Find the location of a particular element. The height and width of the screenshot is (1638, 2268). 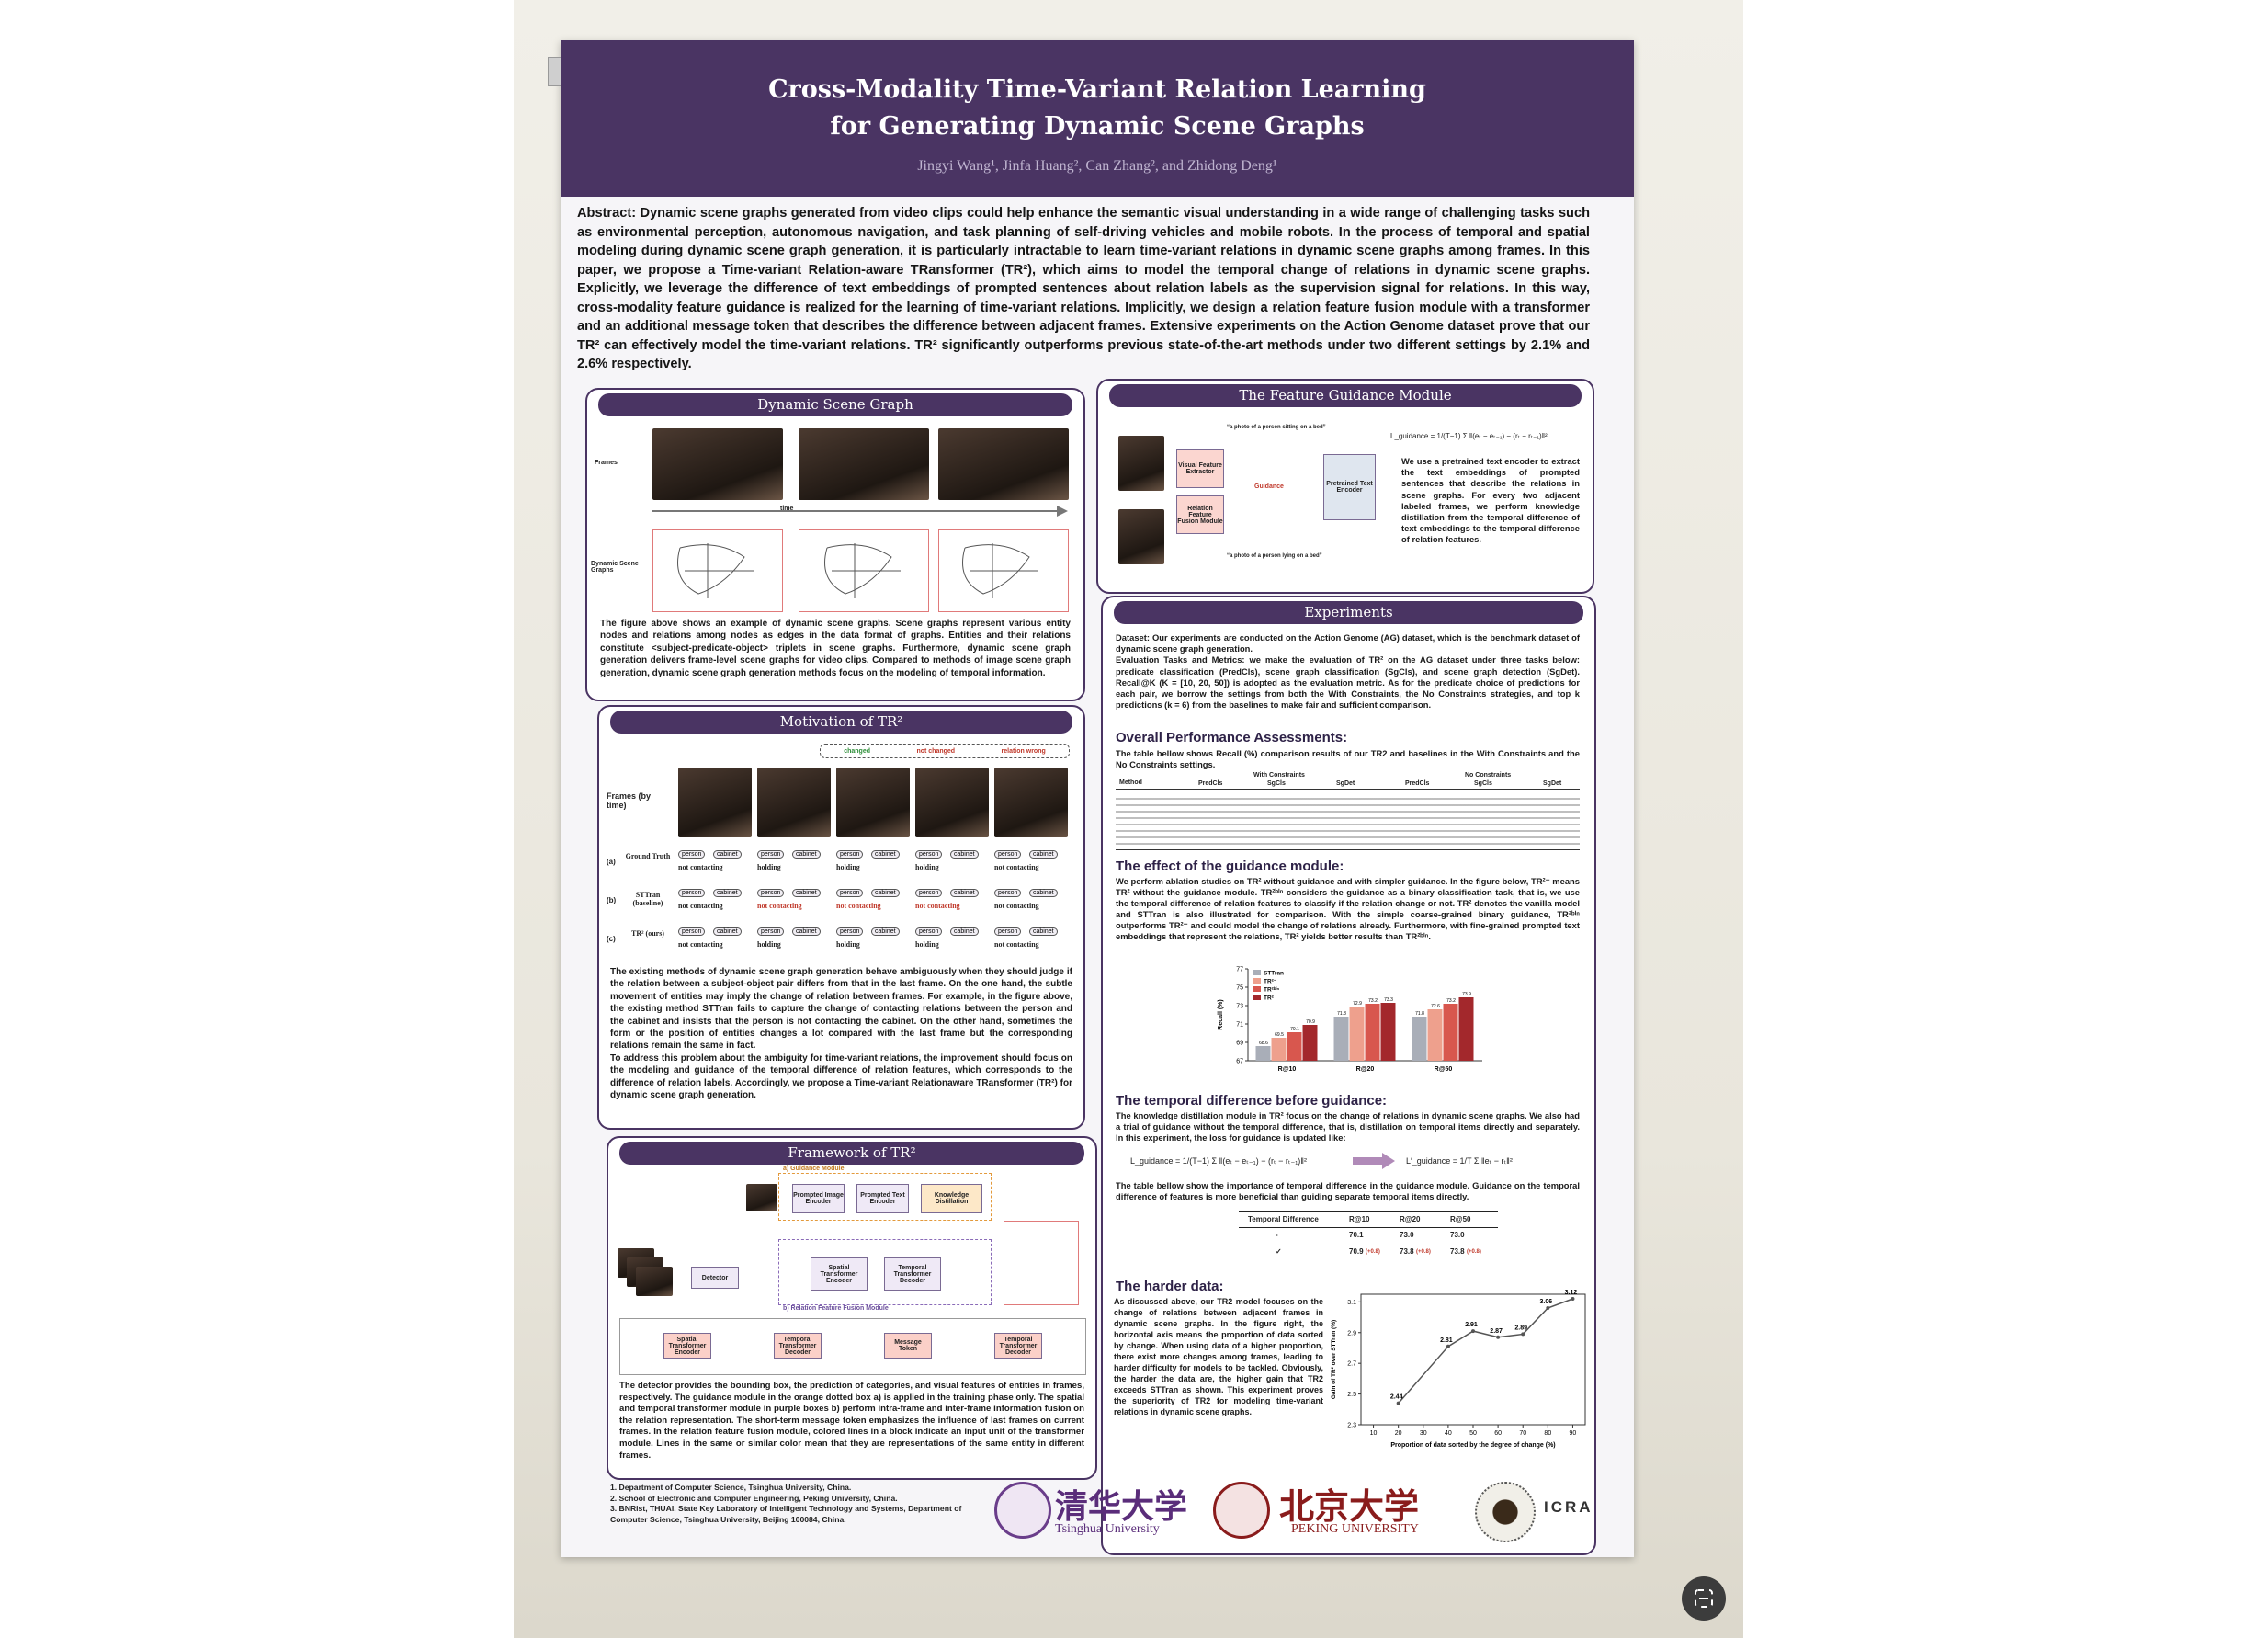

x-tick-label: 10 is located at coordinates (1374, 1433).